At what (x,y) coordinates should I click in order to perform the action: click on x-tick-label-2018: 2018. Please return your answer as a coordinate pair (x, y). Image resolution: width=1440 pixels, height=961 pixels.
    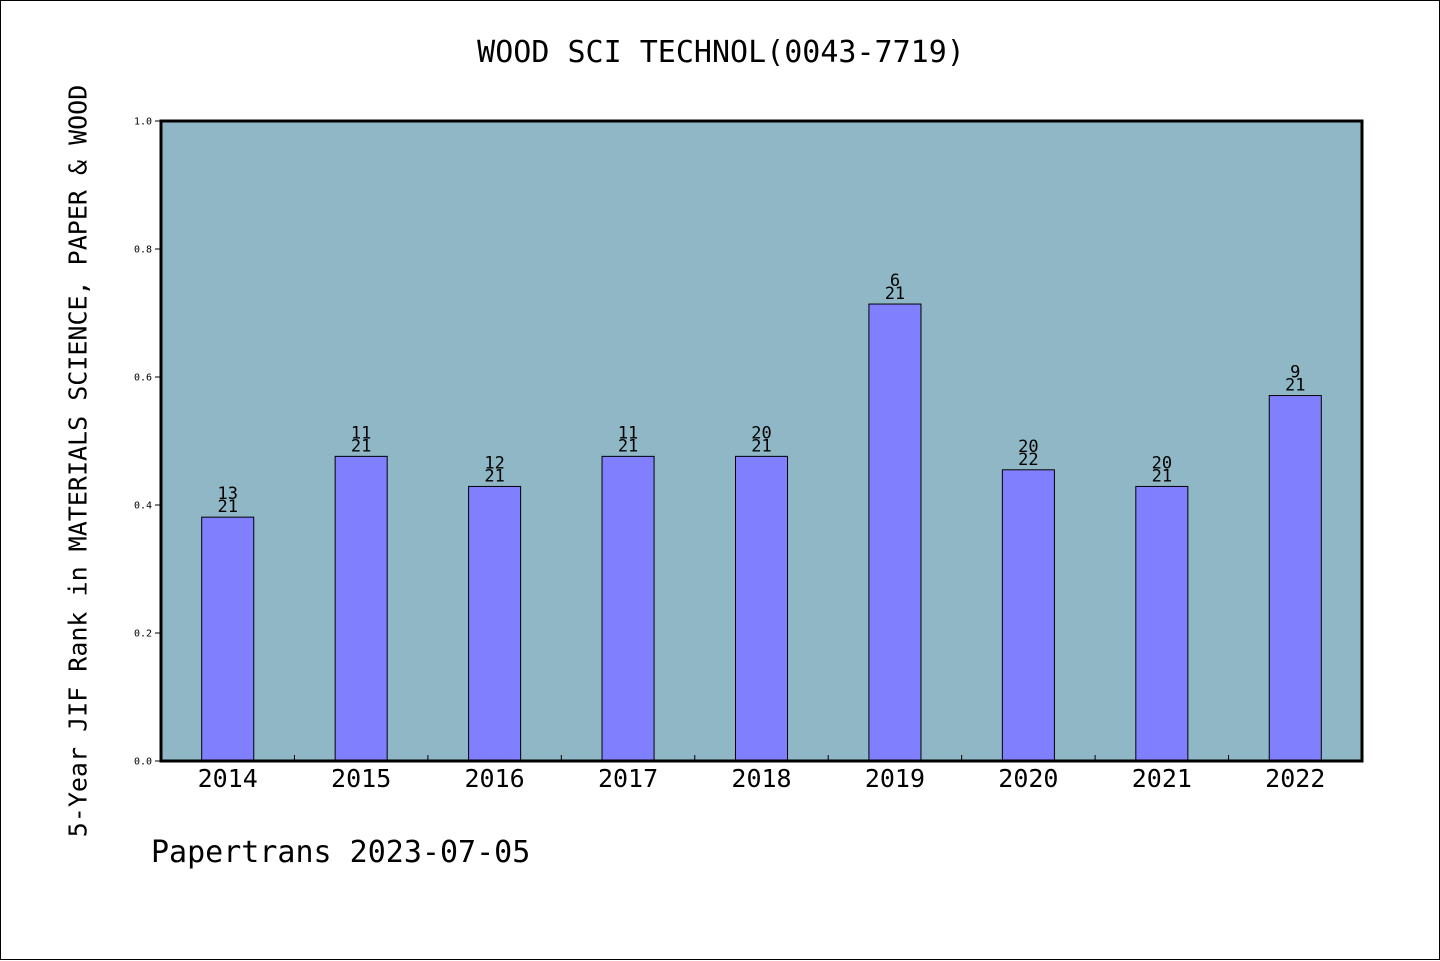
    Looking at the image, I should click on (761, 778).